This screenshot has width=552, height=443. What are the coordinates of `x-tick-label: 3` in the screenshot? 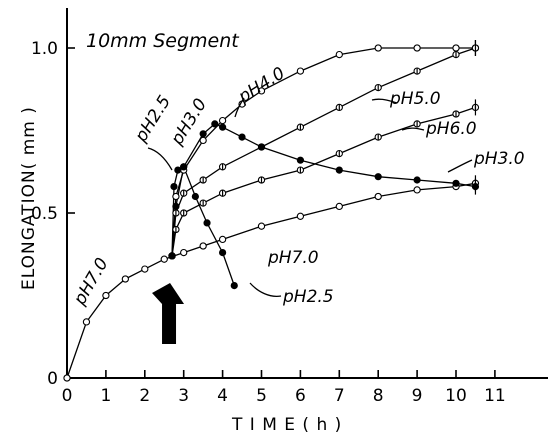 It's located at (183, 396).